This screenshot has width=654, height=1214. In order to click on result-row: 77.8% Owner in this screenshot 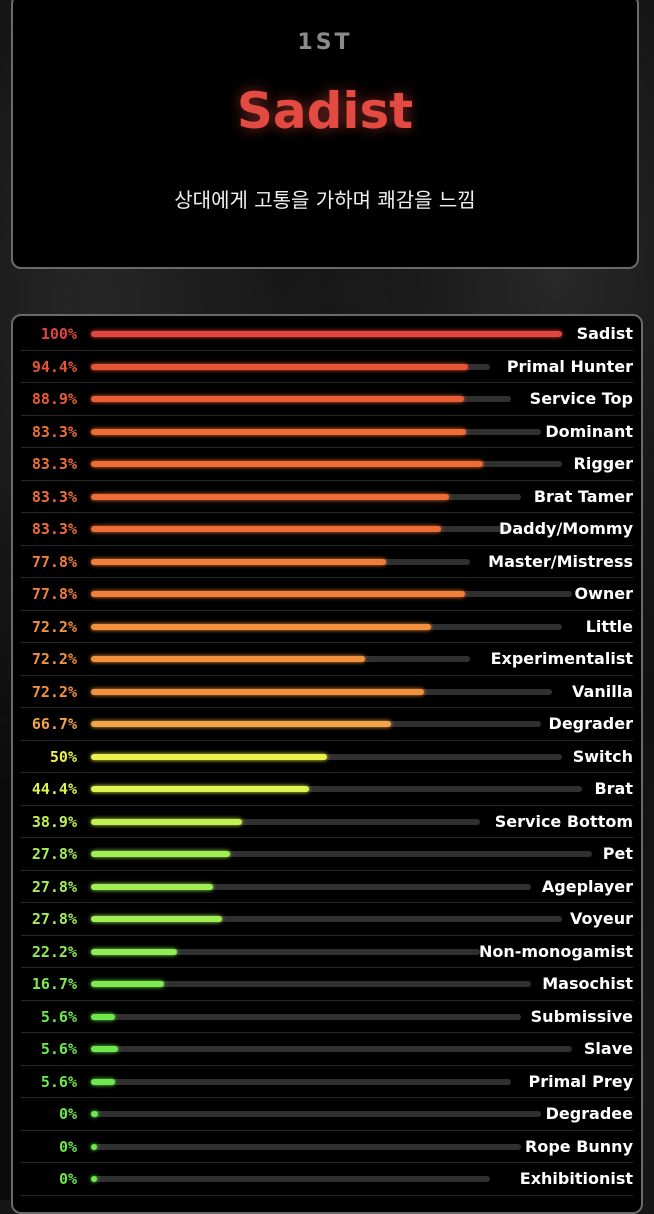, I will do `click(327, 594)`.